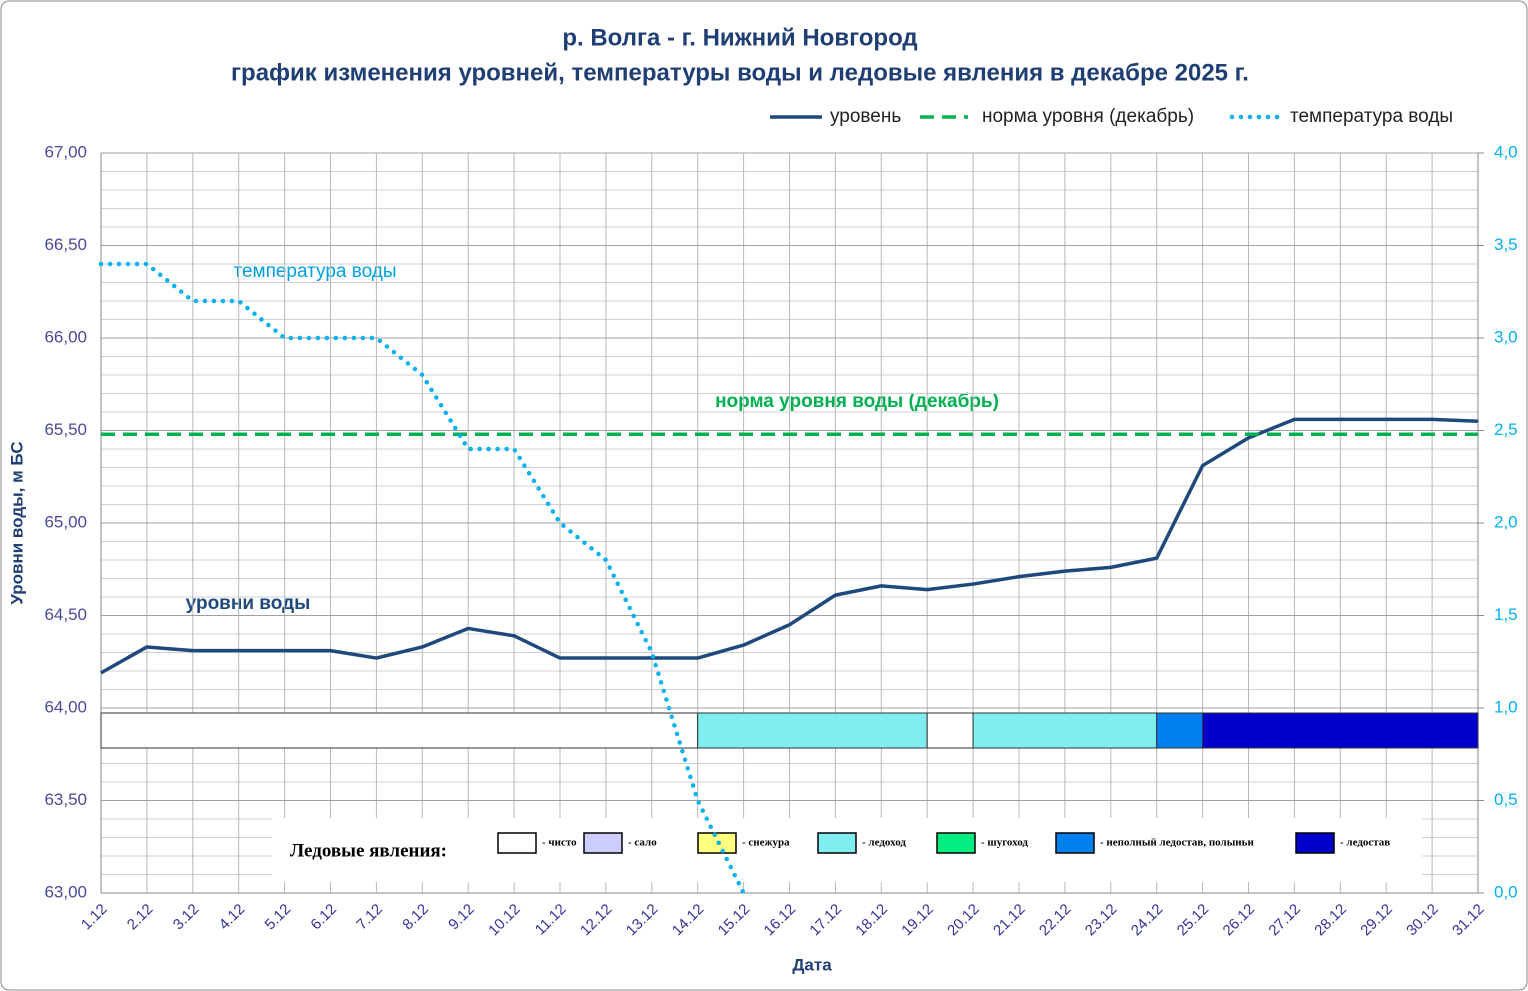 This screenshot has height=991, width=1528. I want to click on y2-tick-label: 3,0, so click(1506, 336).